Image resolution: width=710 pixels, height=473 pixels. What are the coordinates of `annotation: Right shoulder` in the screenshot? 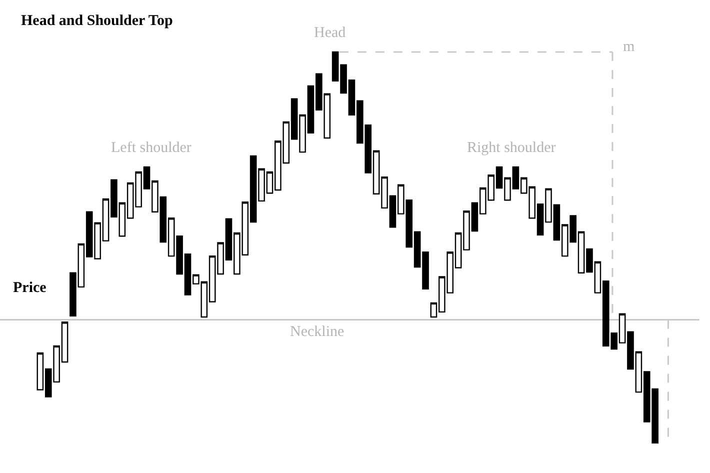 It's located at (511, 148).